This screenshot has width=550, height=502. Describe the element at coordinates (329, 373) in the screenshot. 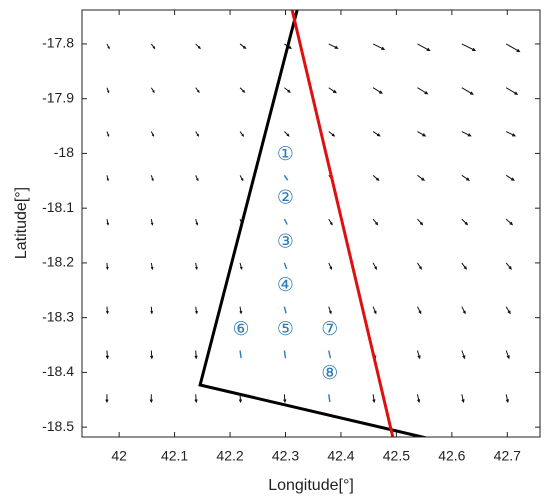

I see `station-label: ⑧` at that location.